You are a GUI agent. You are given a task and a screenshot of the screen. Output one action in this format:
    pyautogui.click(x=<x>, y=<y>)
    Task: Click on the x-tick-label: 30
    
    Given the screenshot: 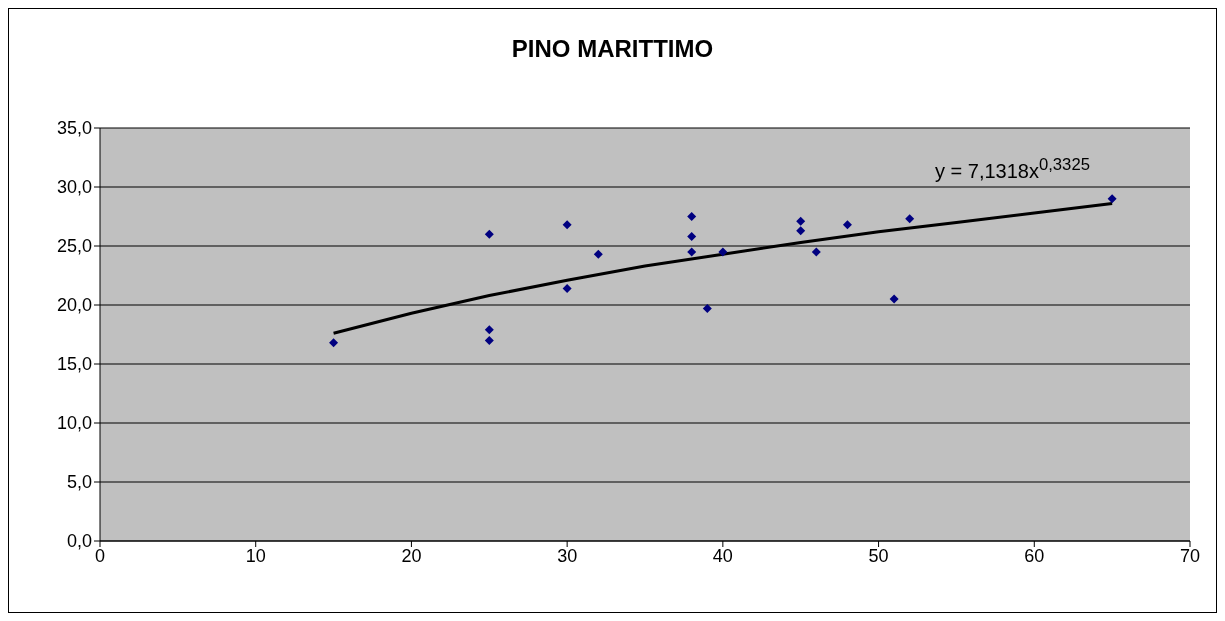 What is the action you would take?
    pyautogui.click(x=567, y=555)
    